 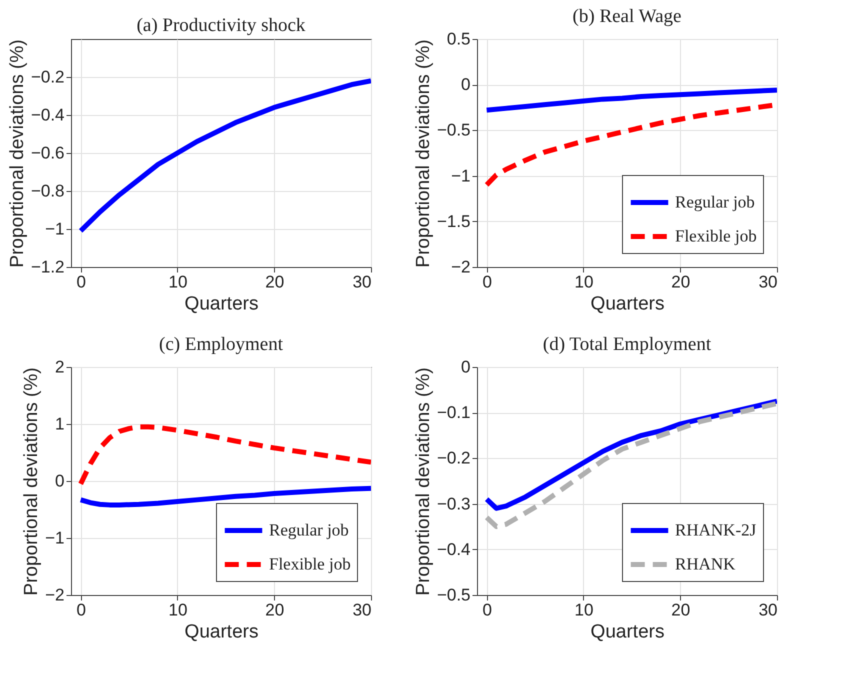 I want to click on y-tick-label: −1.2, so click(x=47, y=267).